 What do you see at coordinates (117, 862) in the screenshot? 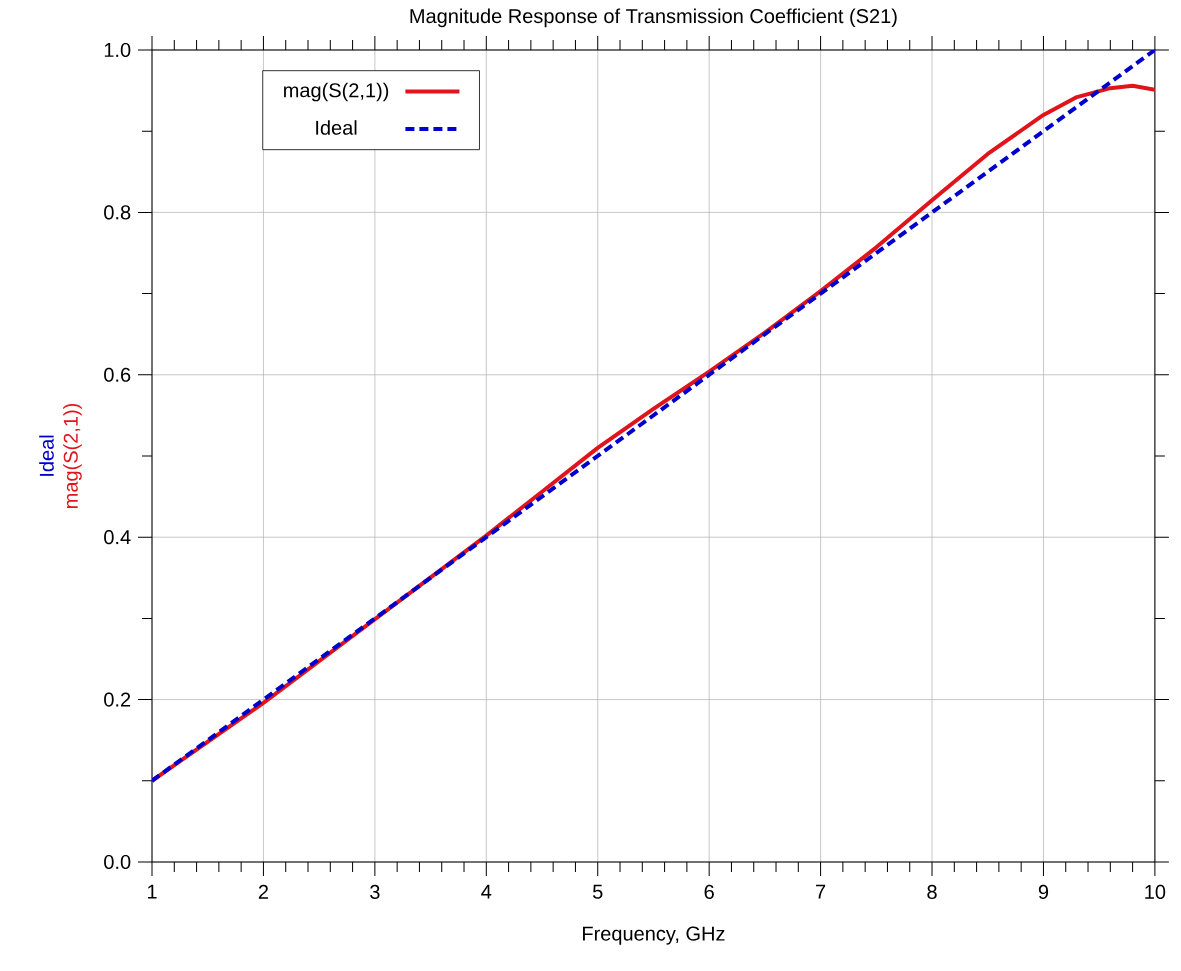
I see `y-tick-label: 0.0` at bounding box center [117, 862].